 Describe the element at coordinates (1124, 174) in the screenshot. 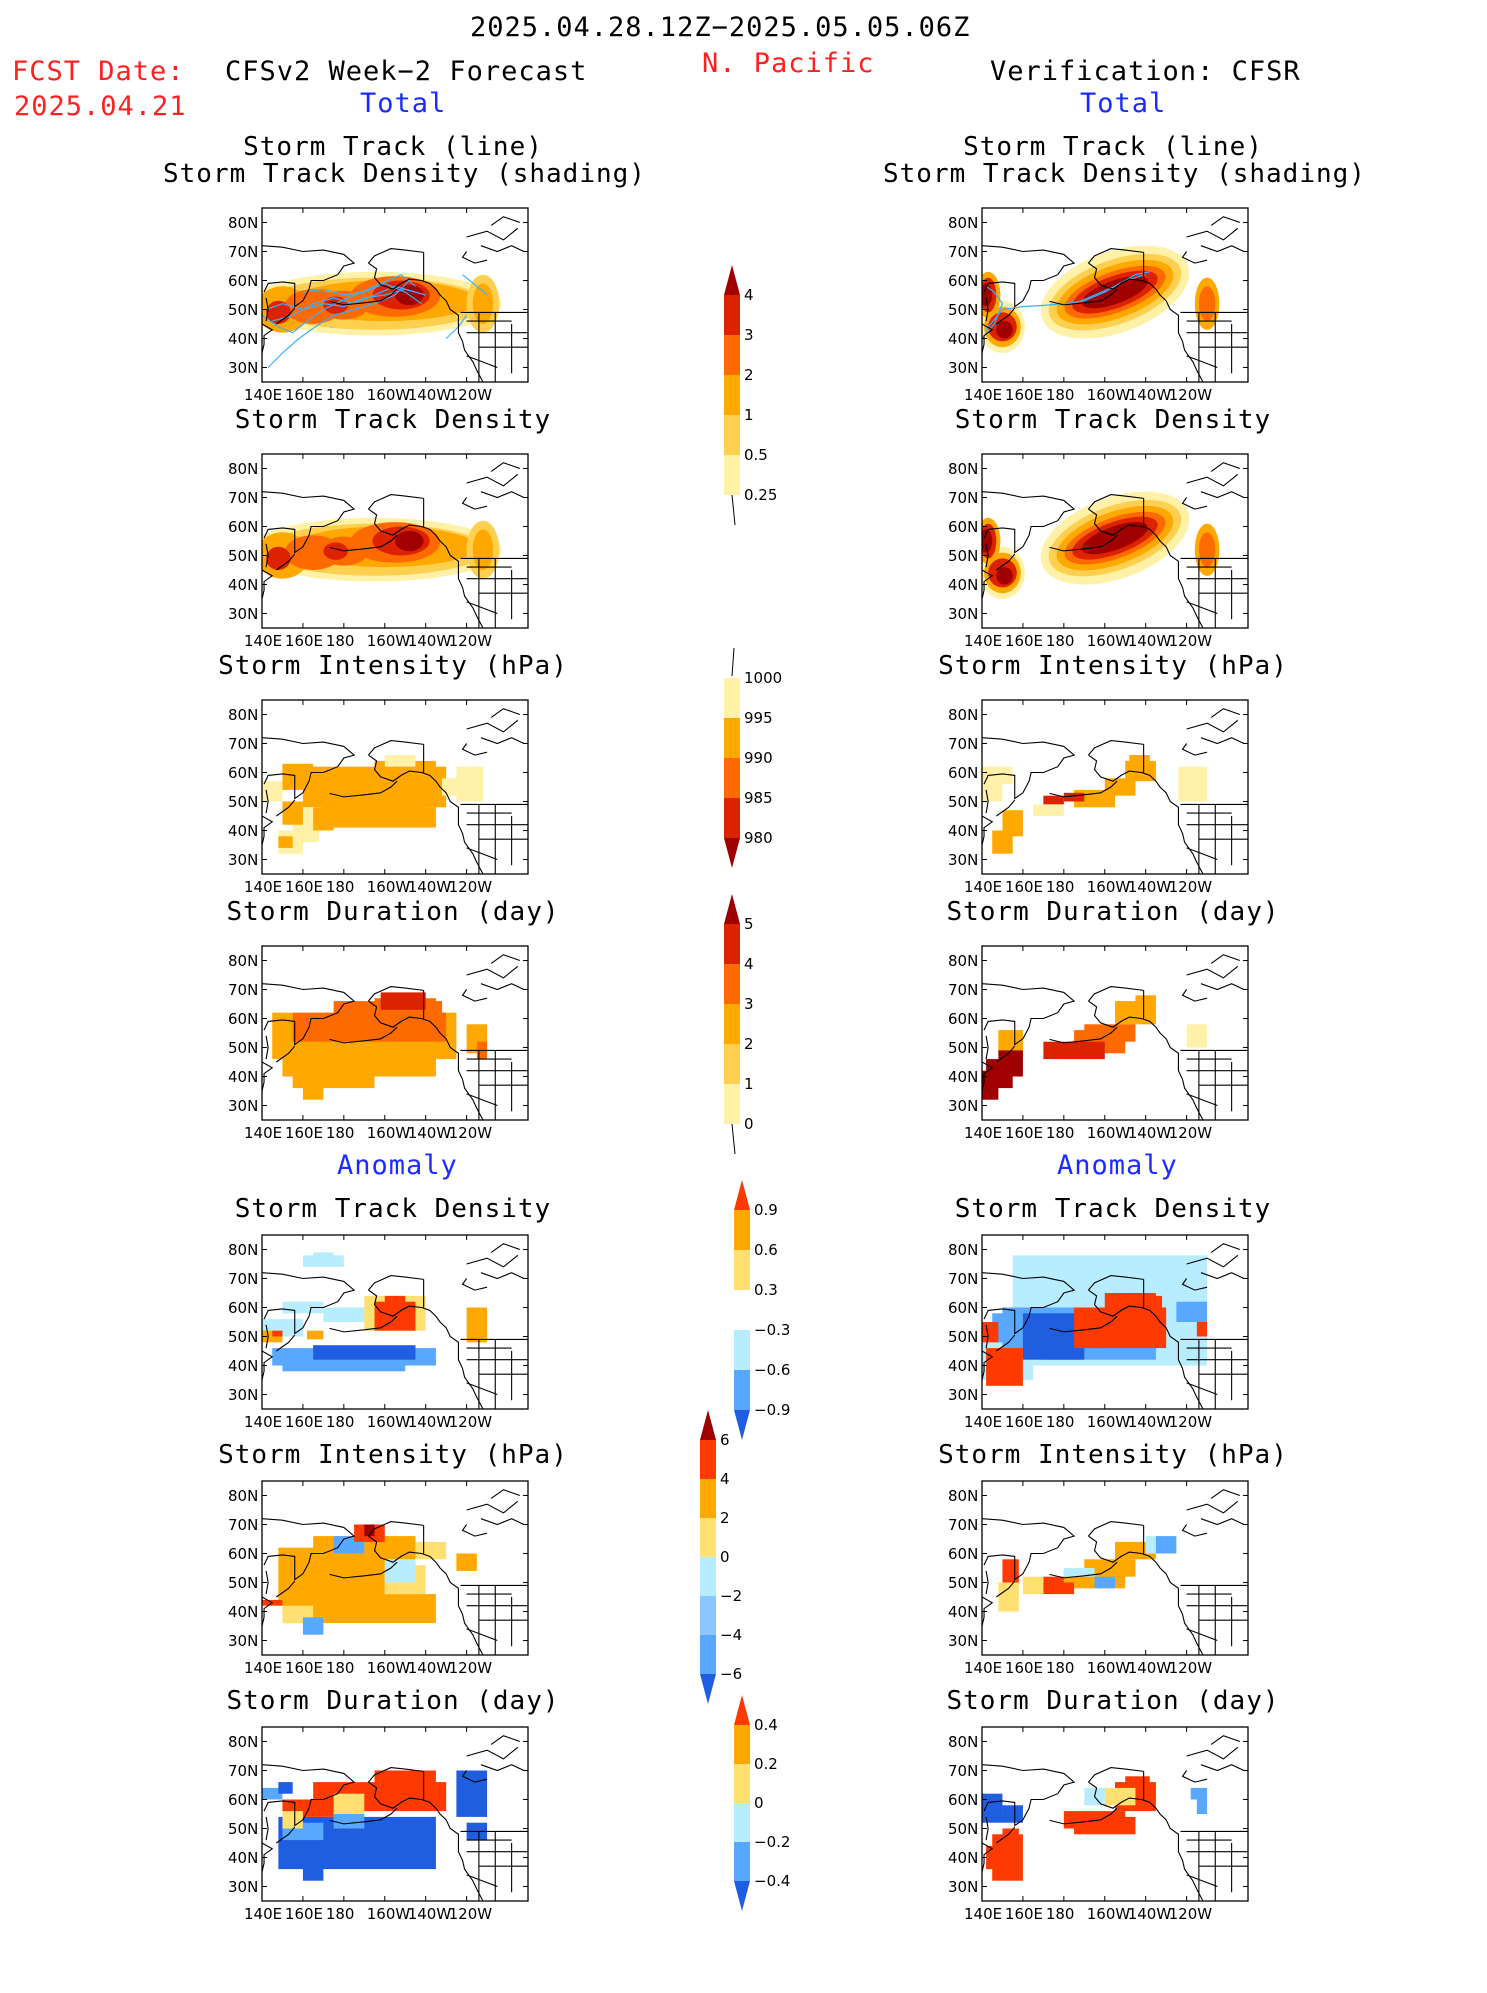

I see `panel-title-track-shading-right: Storm Track Density (shading)` at that location.